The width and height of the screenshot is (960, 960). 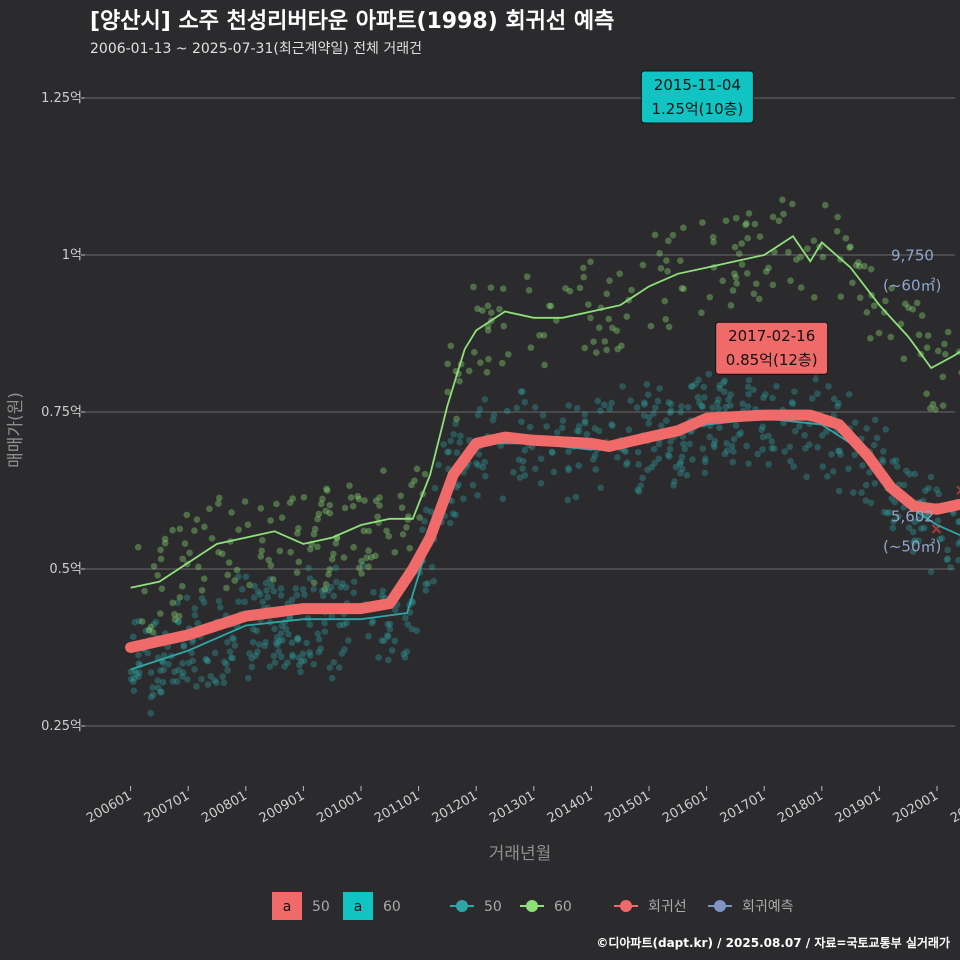 What do you see at coordinates (455, 807) in the screenshot?
I see `x-tick-label: 201201` at bounding box center [455, 807].